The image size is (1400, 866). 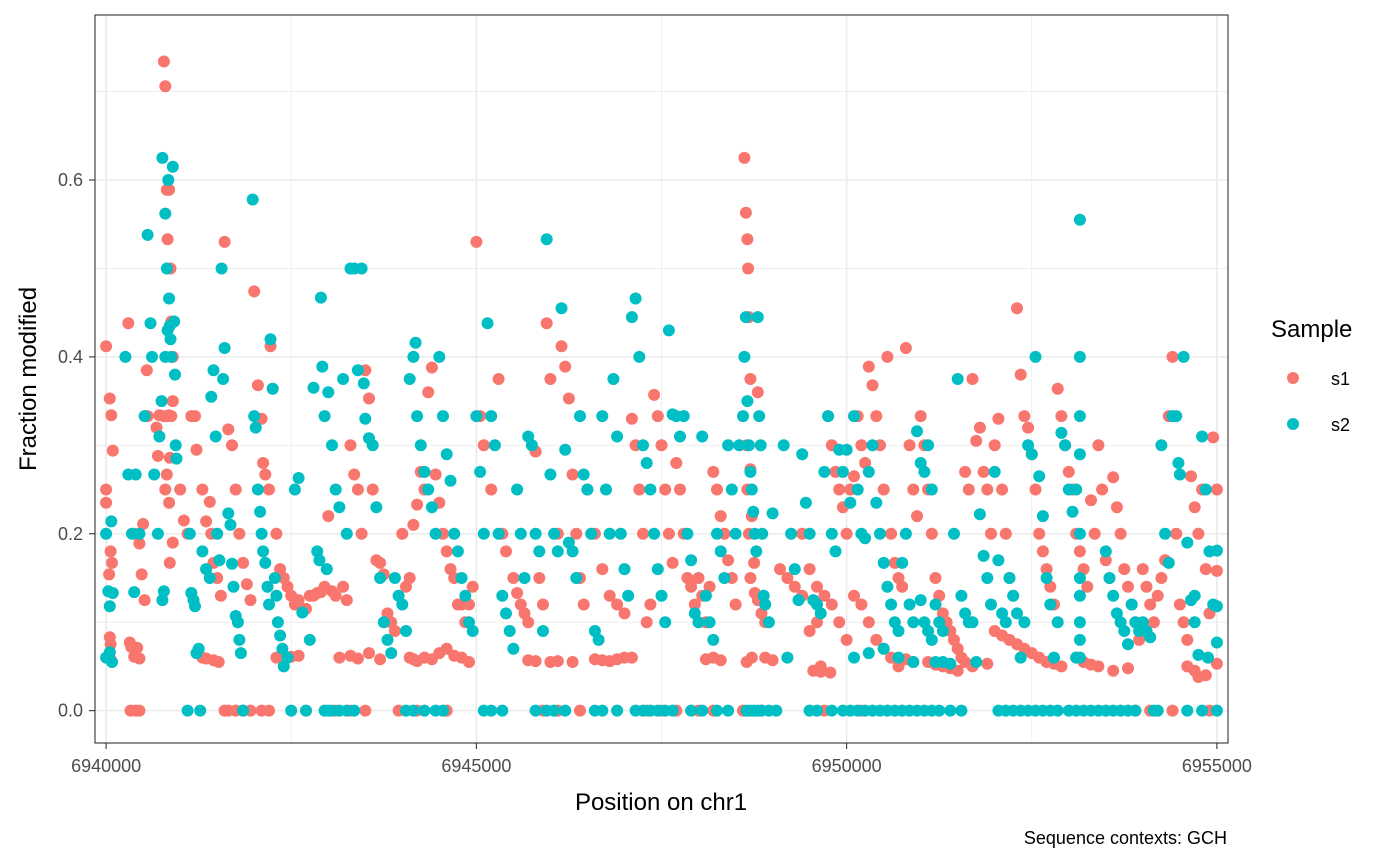 I want to click on y-tick-label: 0.2, so click(x=70, y=534).